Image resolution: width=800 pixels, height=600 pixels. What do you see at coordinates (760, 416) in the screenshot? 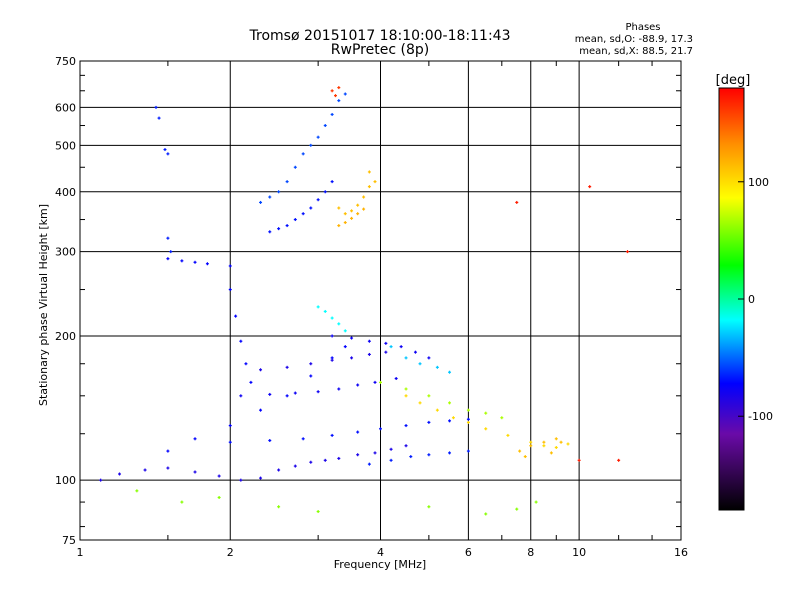
I see `colorbar-tick-label: -100` at bounding box center [760, 416].